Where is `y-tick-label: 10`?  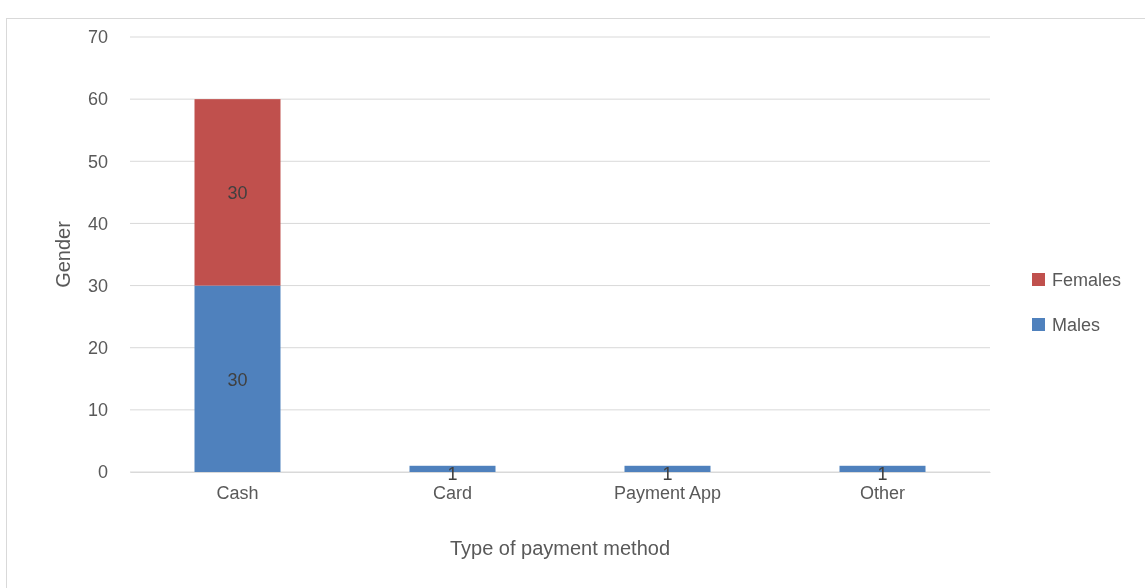 y-tick-label: 10 is located at coordinates (97, 410).